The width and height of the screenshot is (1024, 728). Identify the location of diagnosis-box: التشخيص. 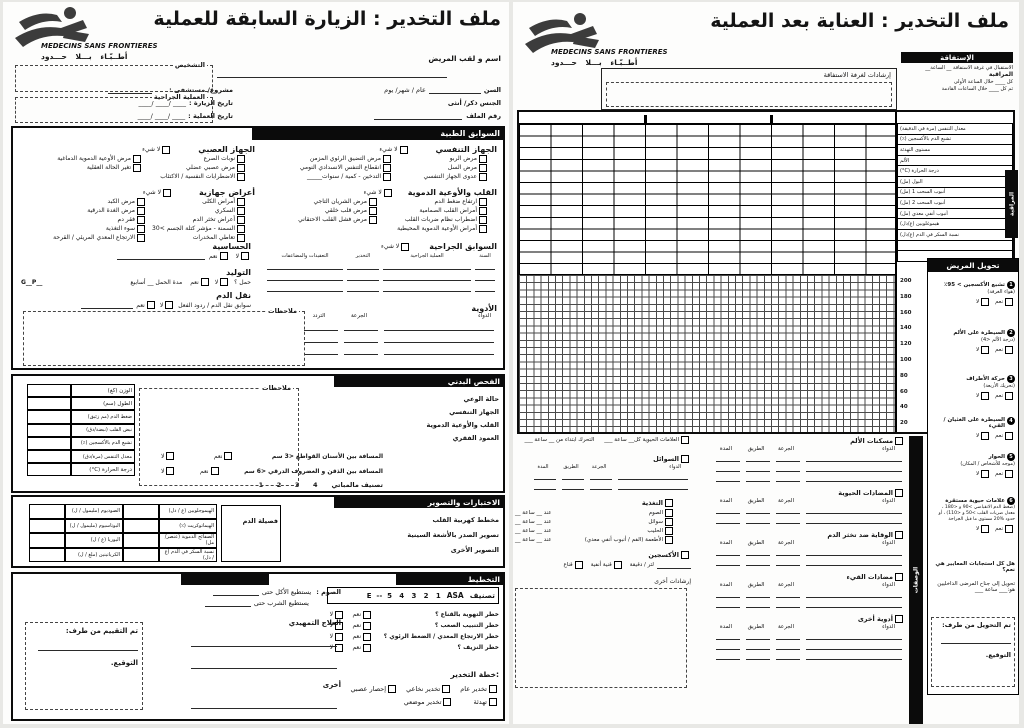
(114, 76).